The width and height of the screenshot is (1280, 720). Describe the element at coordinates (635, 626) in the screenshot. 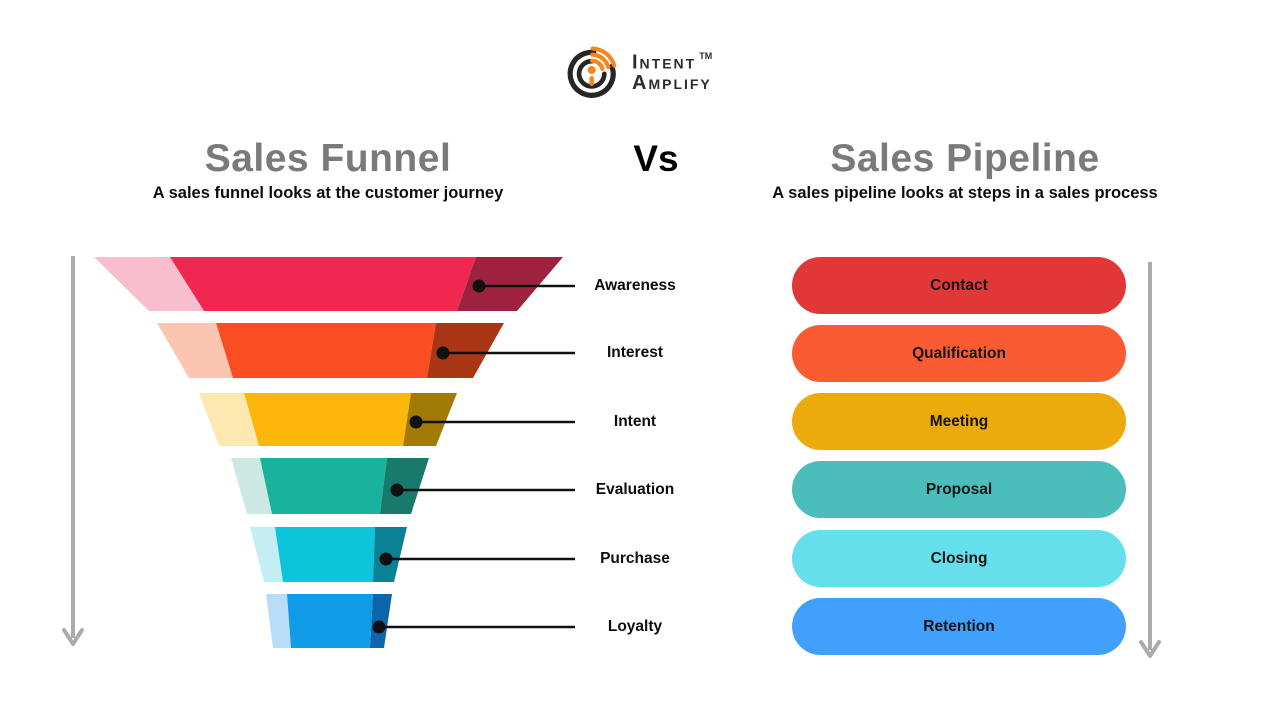

I see `funnel-stage-label-loyalty: Loyalty` at that location.